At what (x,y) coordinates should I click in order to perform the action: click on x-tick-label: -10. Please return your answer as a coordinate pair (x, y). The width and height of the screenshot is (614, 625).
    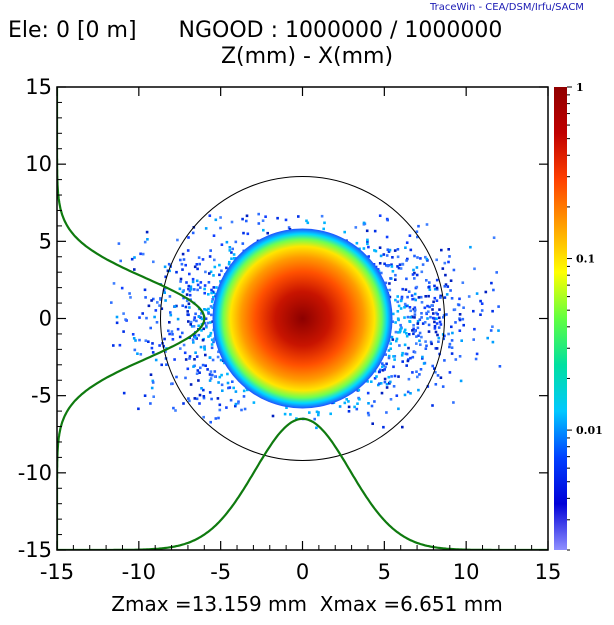
    Looking at the image, I should click on (139, 572).